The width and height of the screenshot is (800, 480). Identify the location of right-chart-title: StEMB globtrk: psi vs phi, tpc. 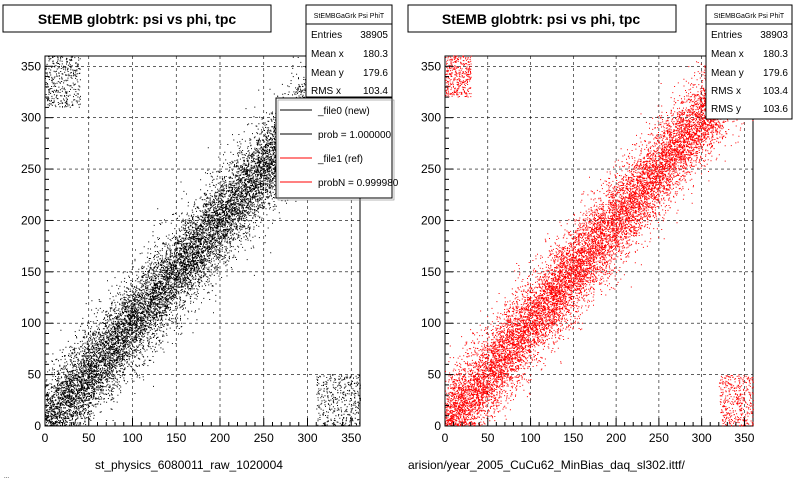
(541, 19).